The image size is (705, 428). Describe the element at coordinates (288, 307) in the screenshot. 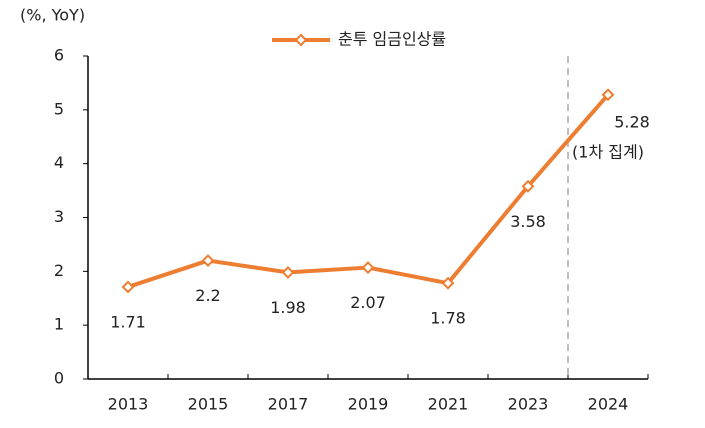

I see `data-label: 1.98` at that location.